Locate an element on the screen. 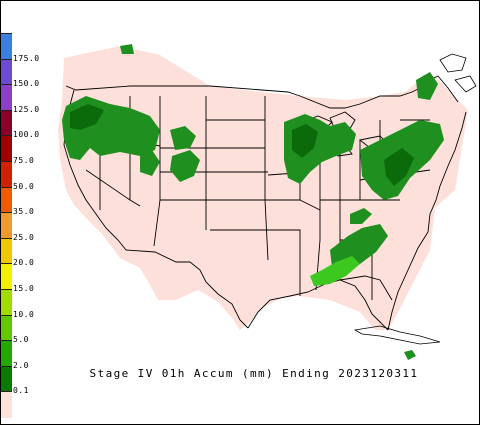 The height and width of the screenshot is (425, 480). legend-label: 10.0 is located at coordinates (24, 314).